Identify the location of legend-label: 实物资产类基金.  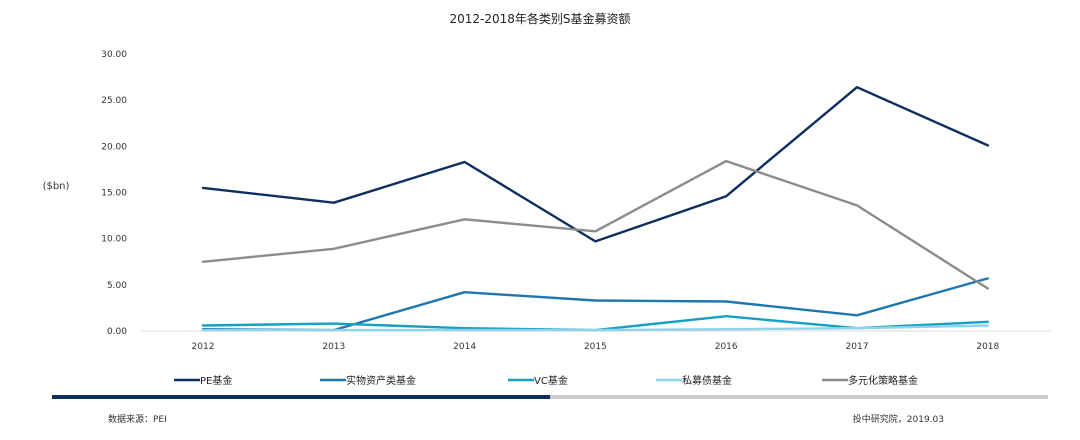
(381, 380).